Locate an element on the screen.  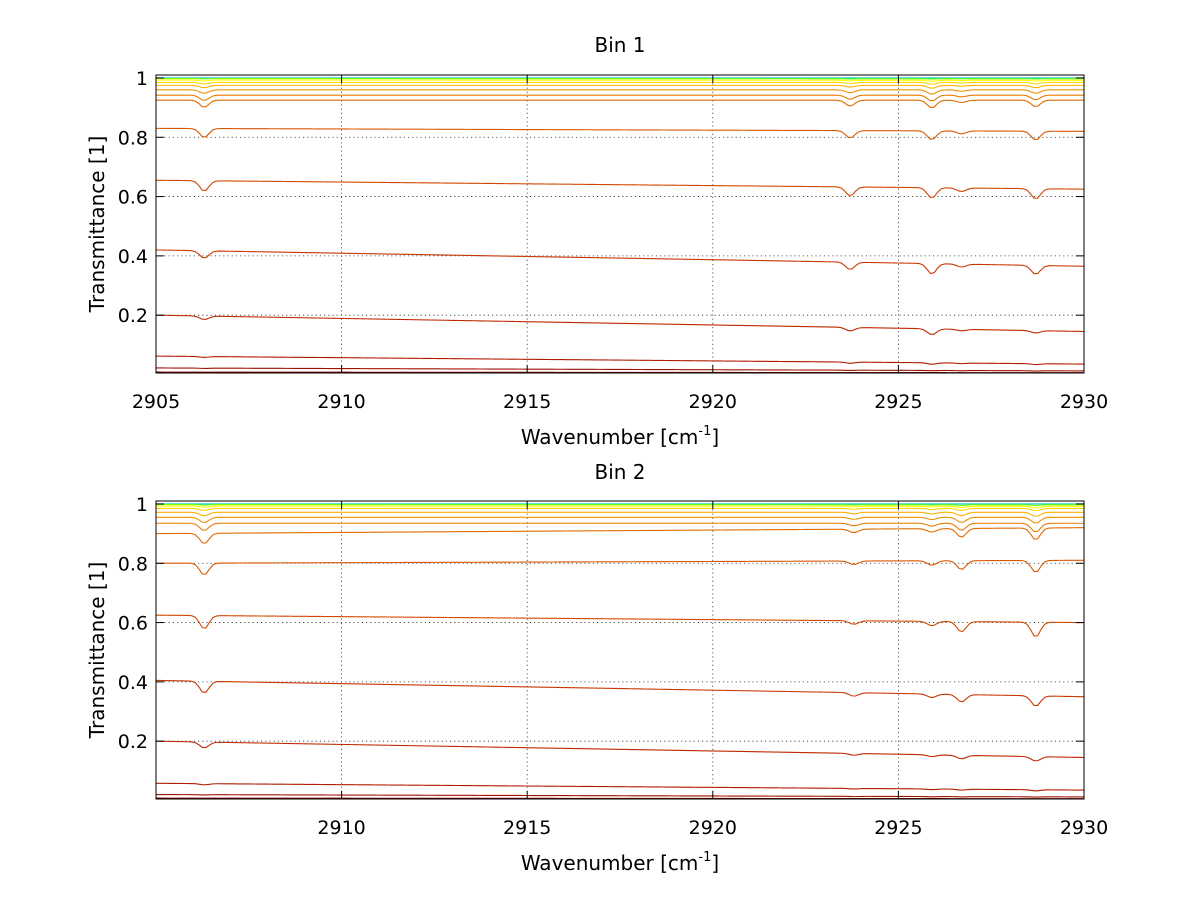
chart-title: Bin 1 is located at coordinates (619, 45).